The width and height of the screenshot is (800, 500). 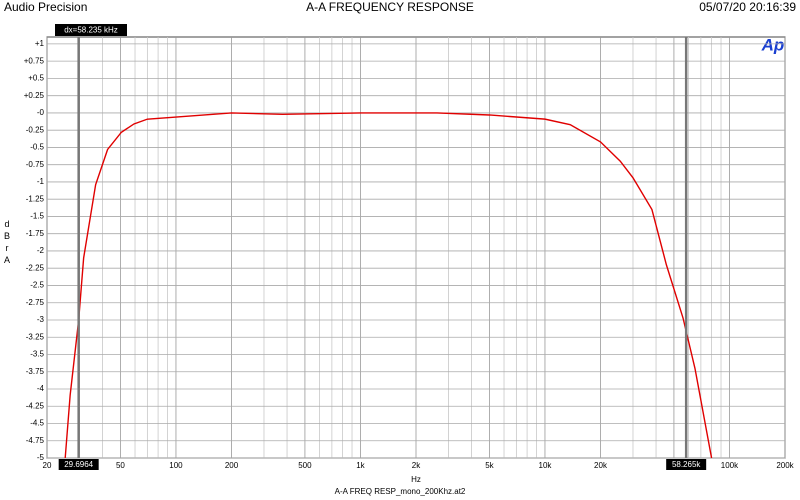 I want to click on y-tick-label: -0.5, so click(x=37, y=147).